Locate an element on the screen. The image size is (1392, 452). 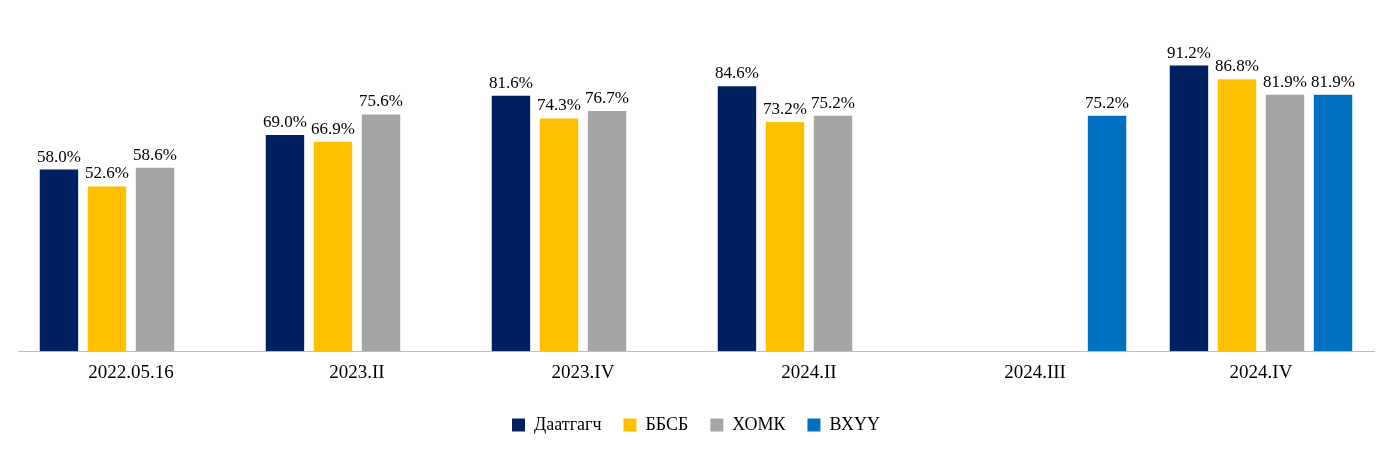
x-tick-label: 2023.IV is located at coordinates (583, 371).